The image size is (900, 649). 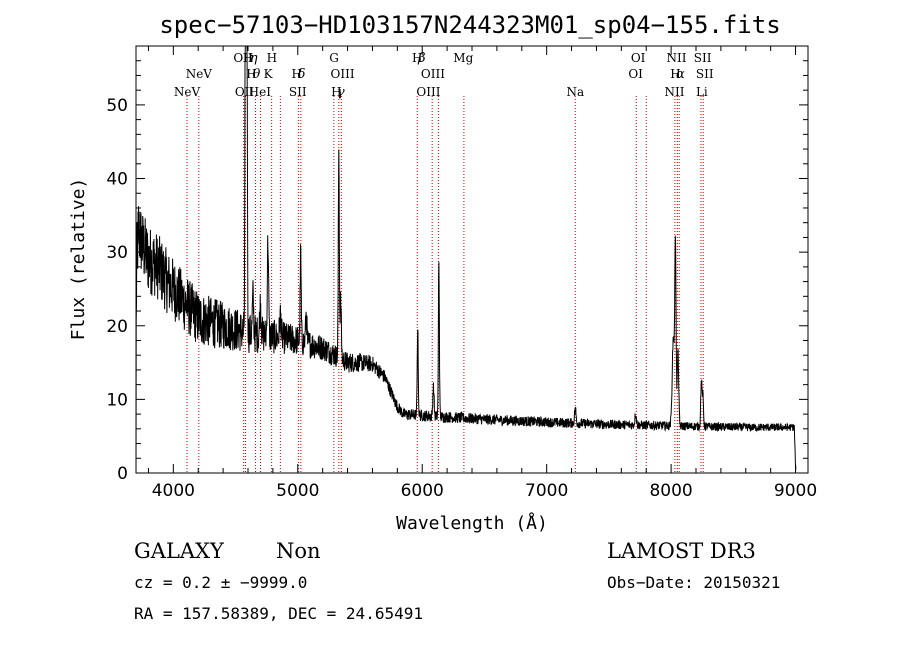 I want to click on x-tick-label: 5000, so click(x=297, y=491).